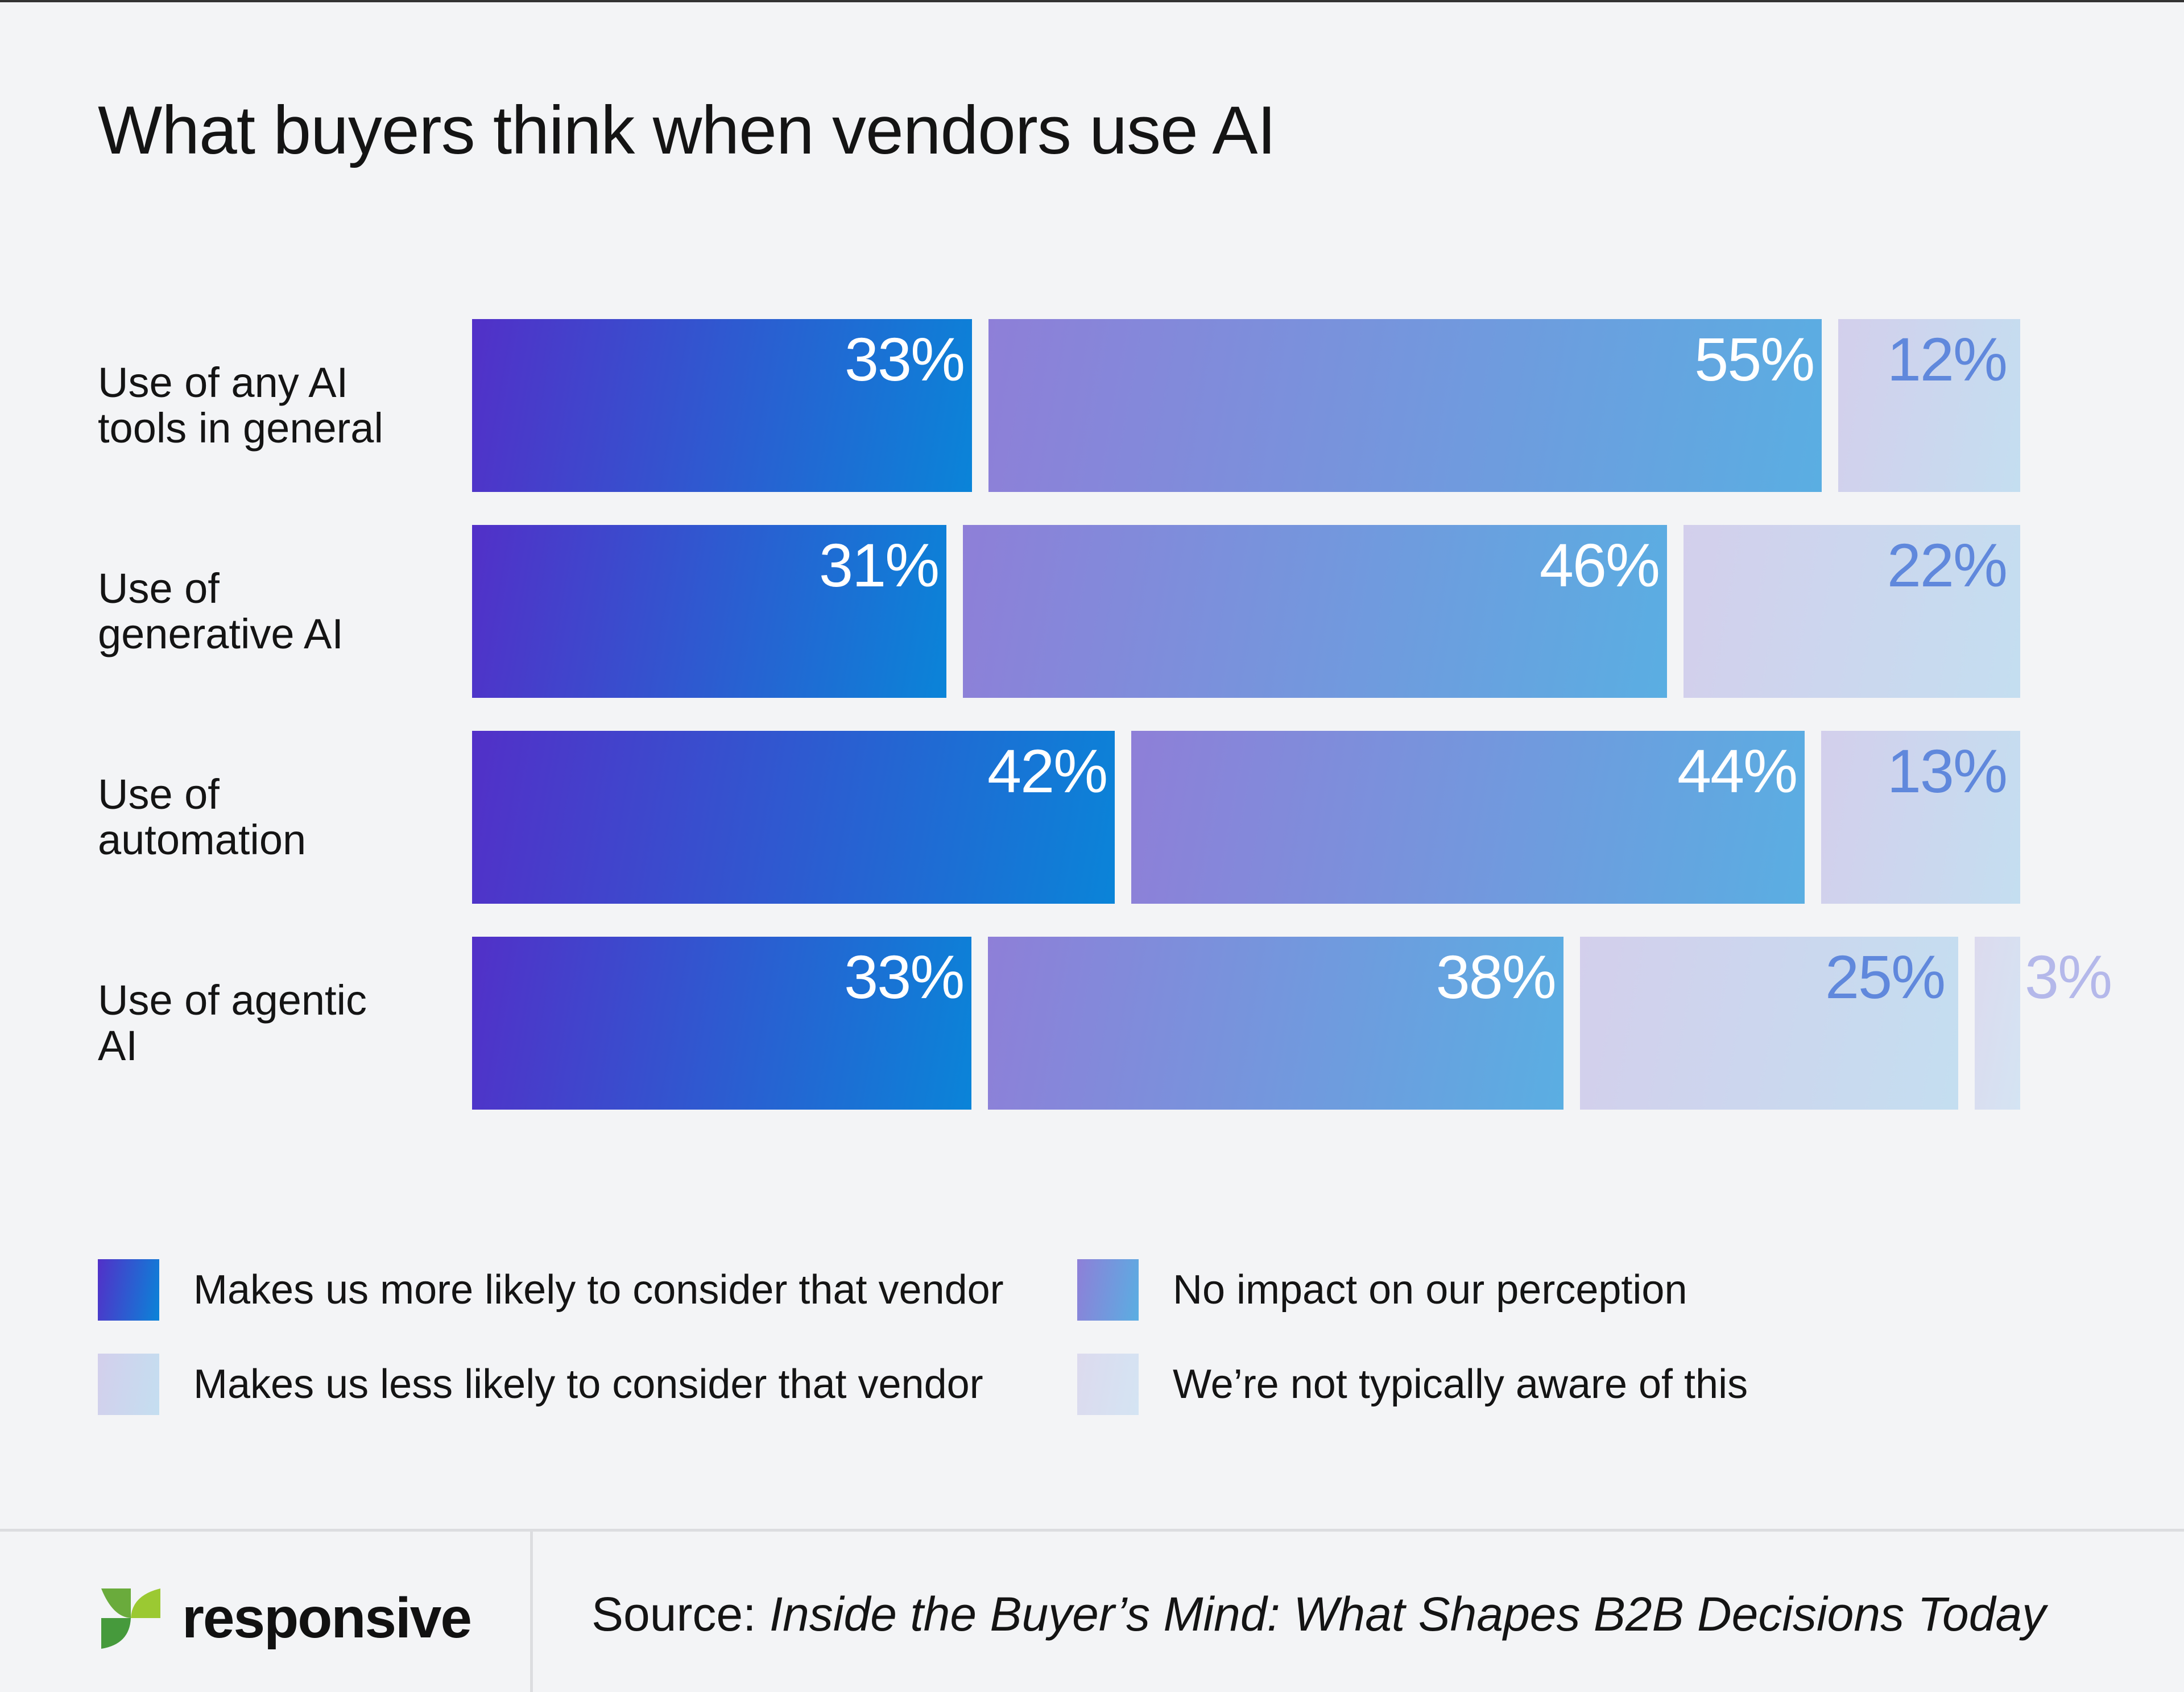 Image resolution: width=2184 pixels, height=1692 pixels. What do you see at coordinates (202, 839) in the screenshot?
I see `category-label-line: automation` at bounding box center [202, 839].